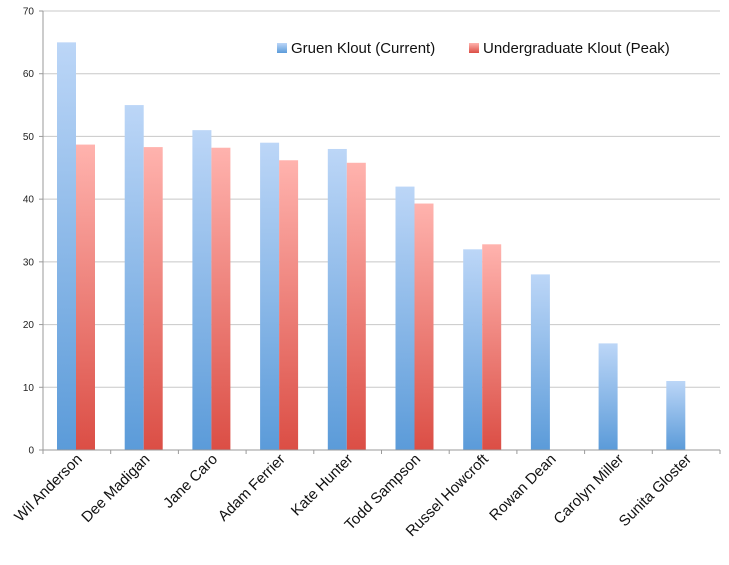 This screenshot has height=565, width=729. What do you see at coordinates (48, 488) in the screenshot?
I see `category-label: Wil Anderson` at bounding box center [48, 488].